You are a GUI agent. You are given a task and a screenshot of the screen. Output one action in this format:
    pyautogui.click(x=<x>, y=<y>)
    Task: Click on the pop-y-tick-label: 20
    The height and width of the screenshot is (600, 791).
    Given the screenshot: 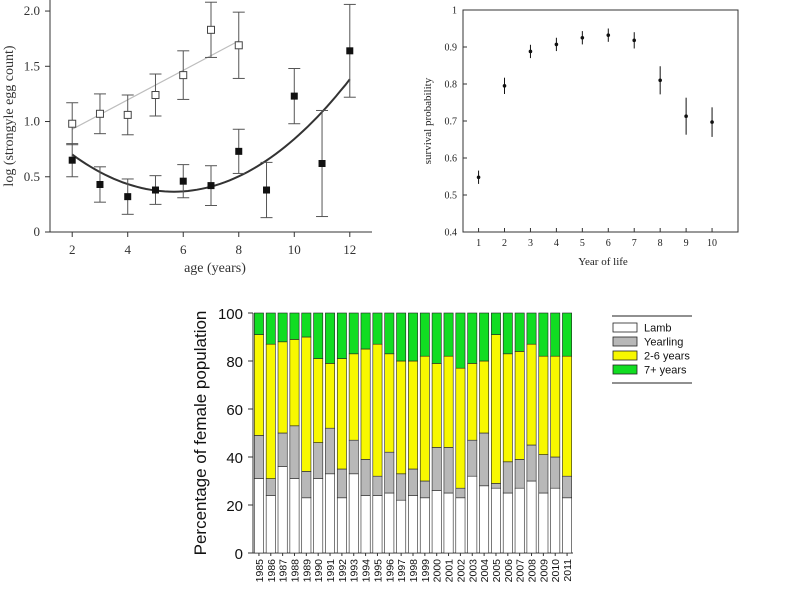 What is the action you would take?
    pyautogui.click(x=234, y=506)
    